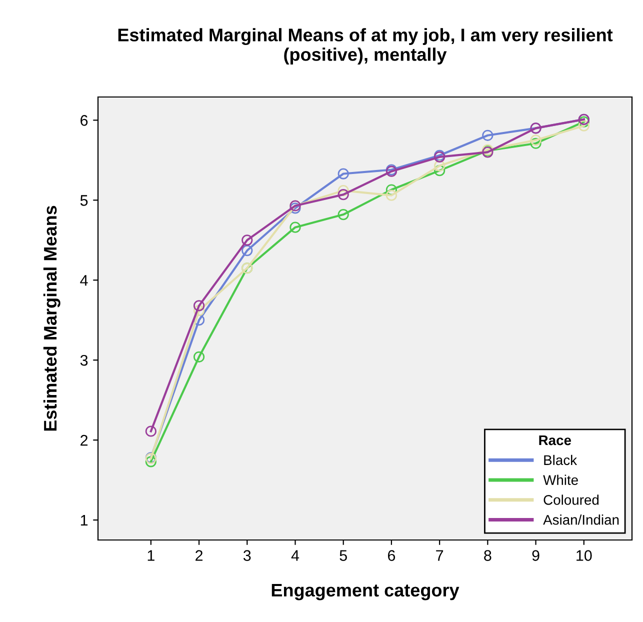 This screenshot has width=643, height=622. I want to click on y-tick-label: 4, so click(84, 280).